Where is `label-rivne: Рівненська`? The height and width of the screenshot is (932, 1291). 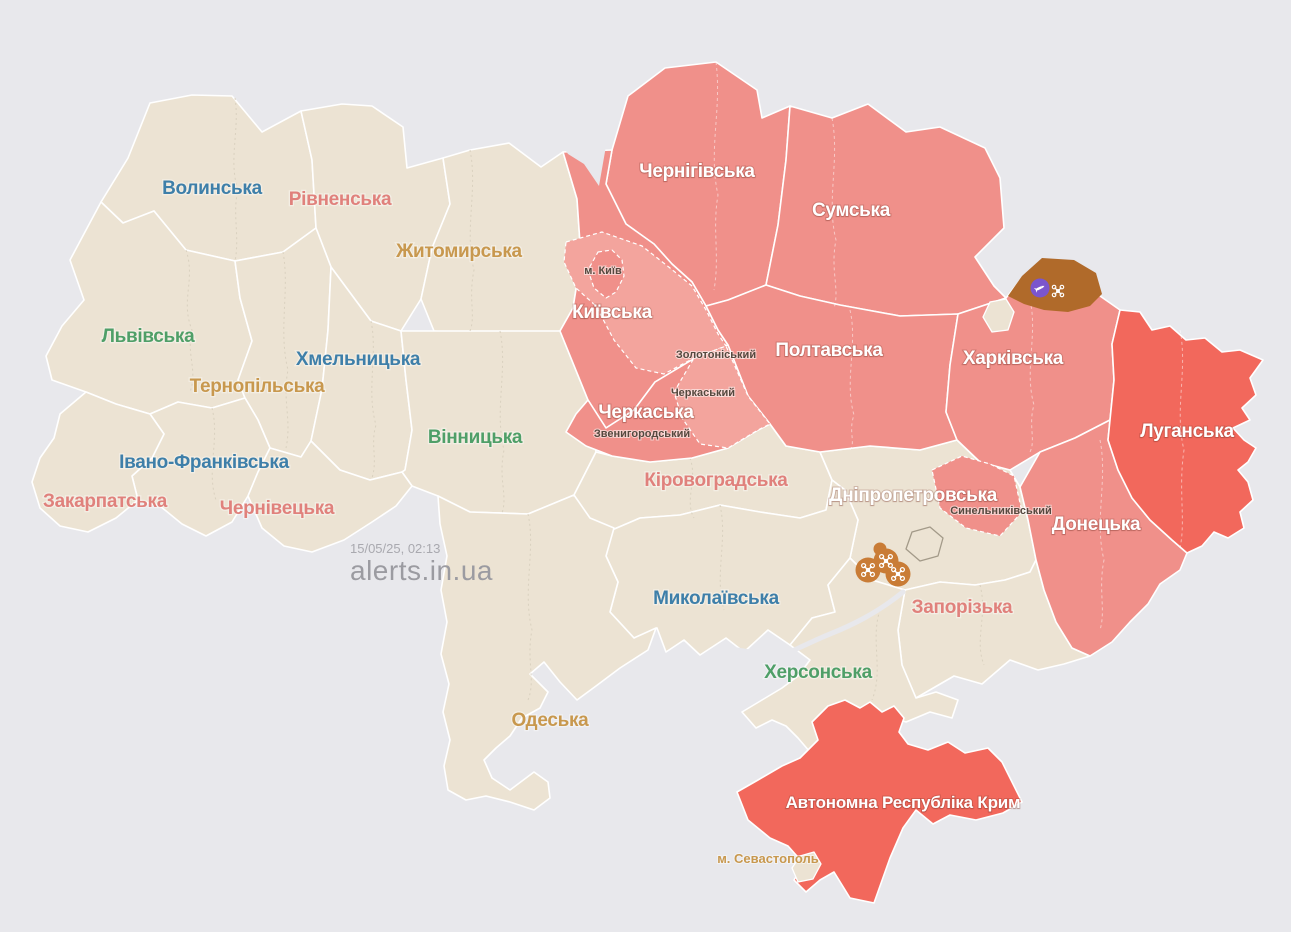
label-rivne: Рівненська is located at coordinates (340, 199).